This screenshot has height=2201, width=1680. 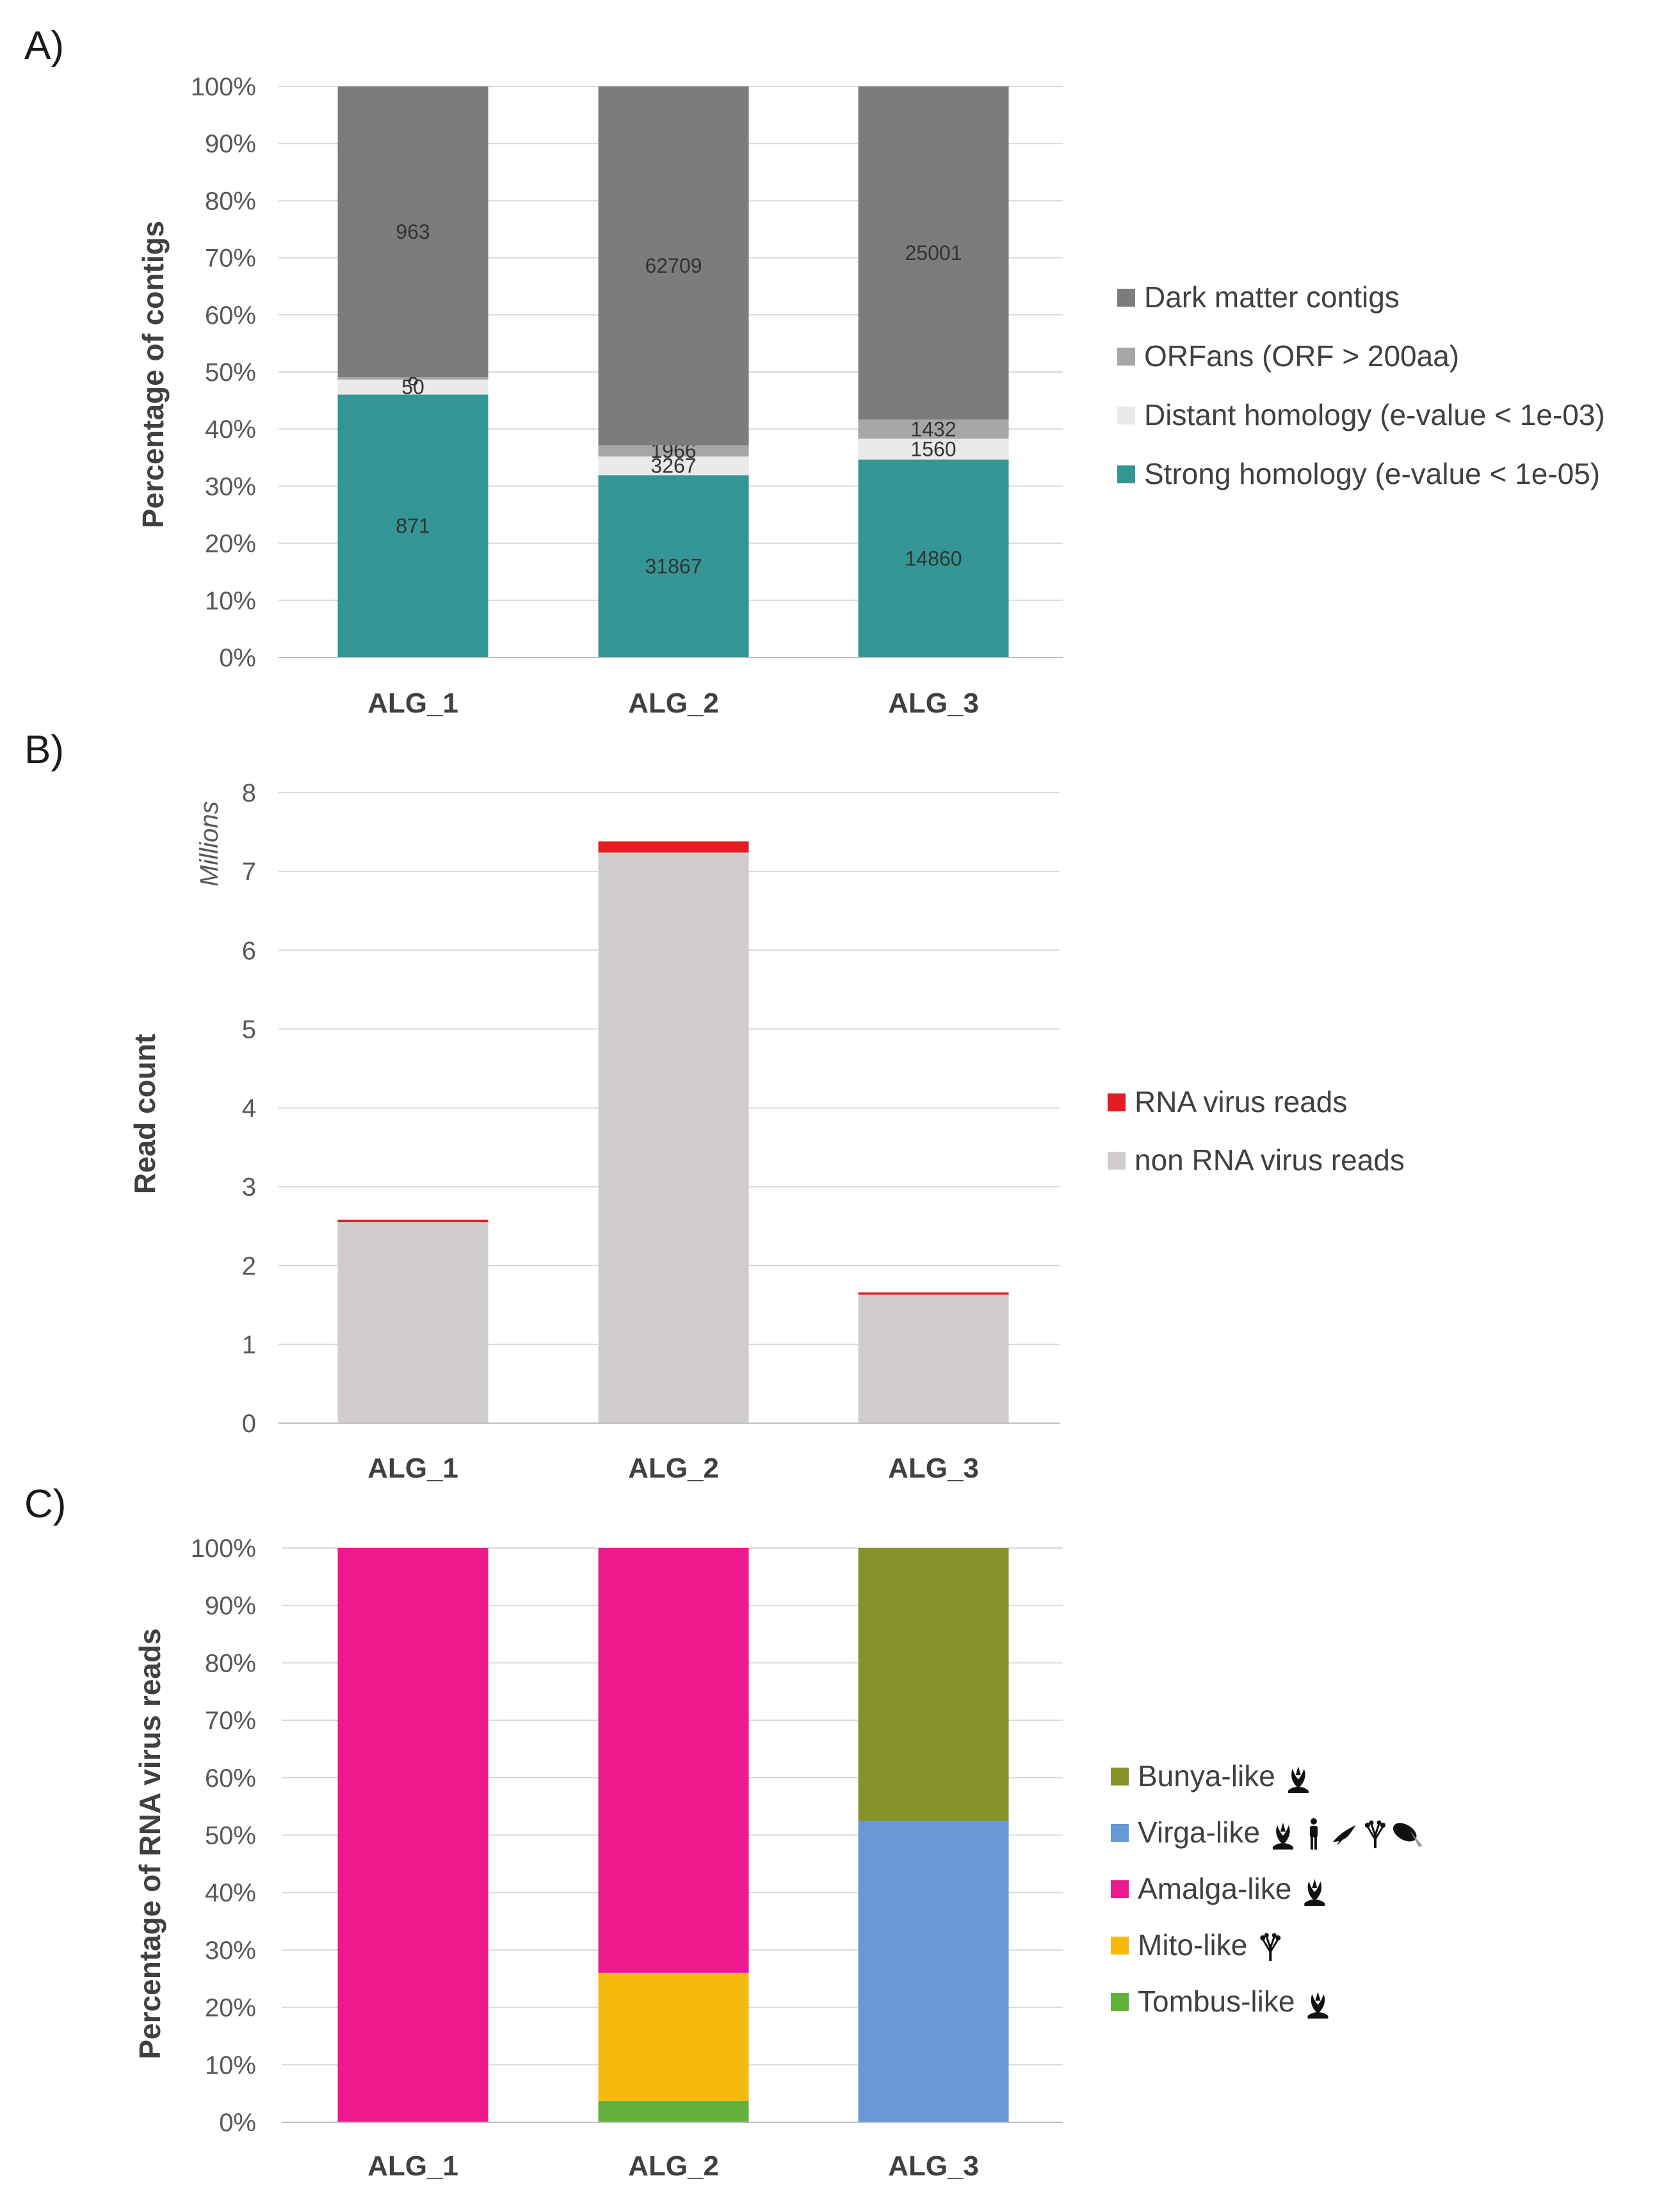 I want to click on y-tick-label: 2, so click(x=249, y=1266).